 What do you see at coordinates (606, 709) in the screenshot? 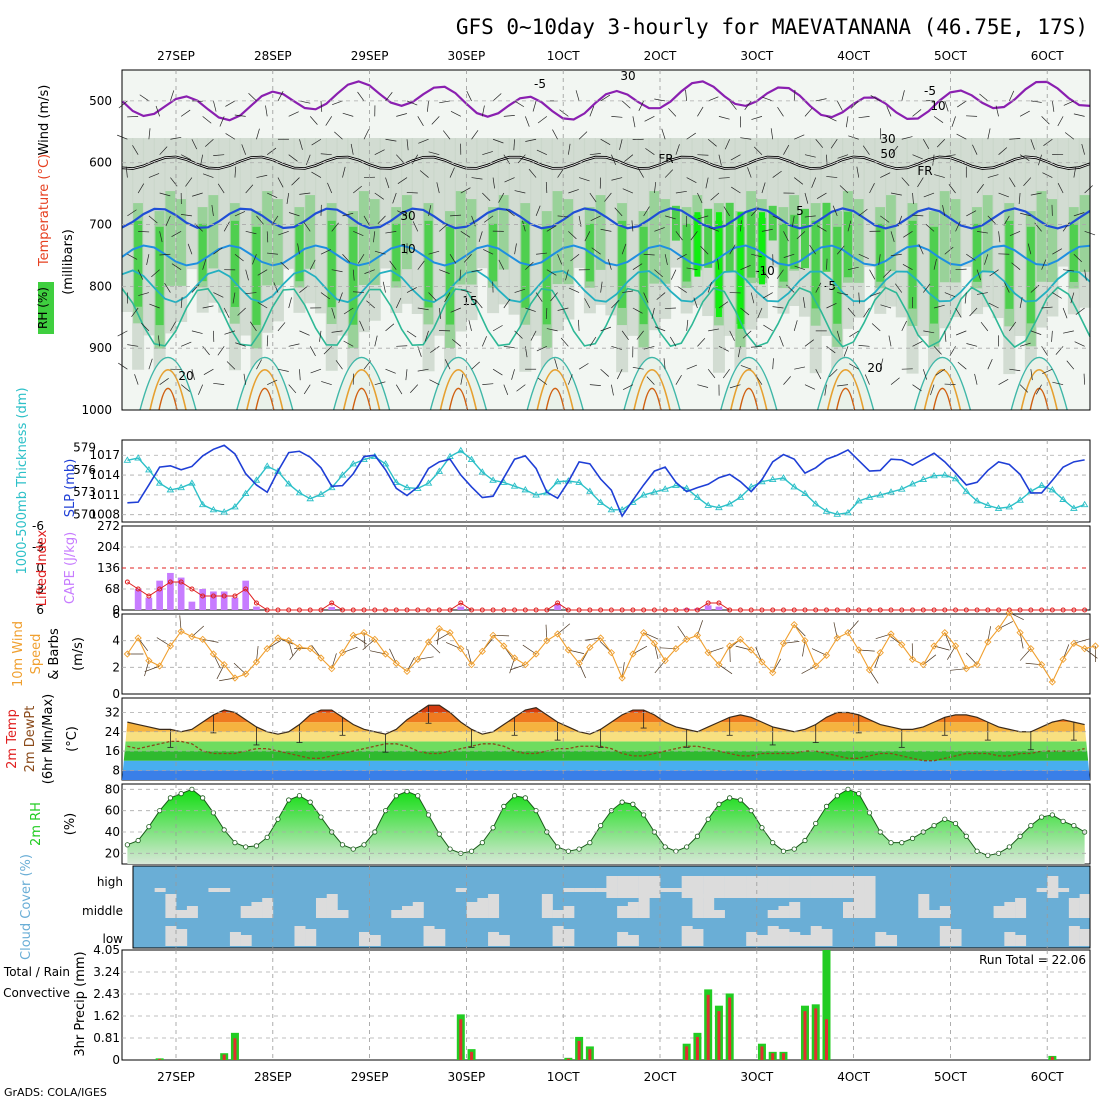
I see `temp-band` at bounding box center [606, 709].